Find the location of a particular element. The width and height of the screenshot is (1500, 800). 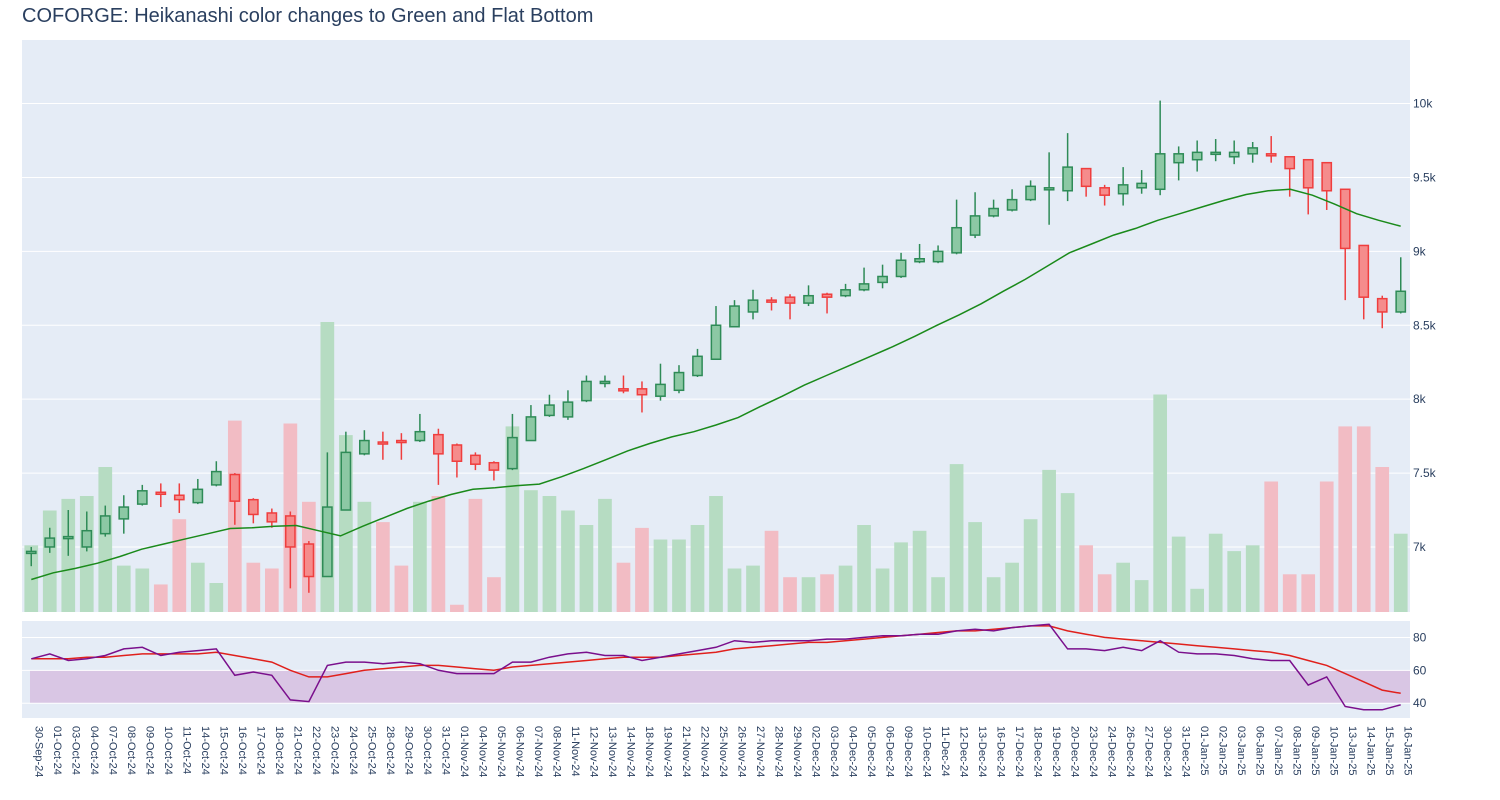

date-tick-label: 24-Oct-24 is located at coordinates (353, 750).